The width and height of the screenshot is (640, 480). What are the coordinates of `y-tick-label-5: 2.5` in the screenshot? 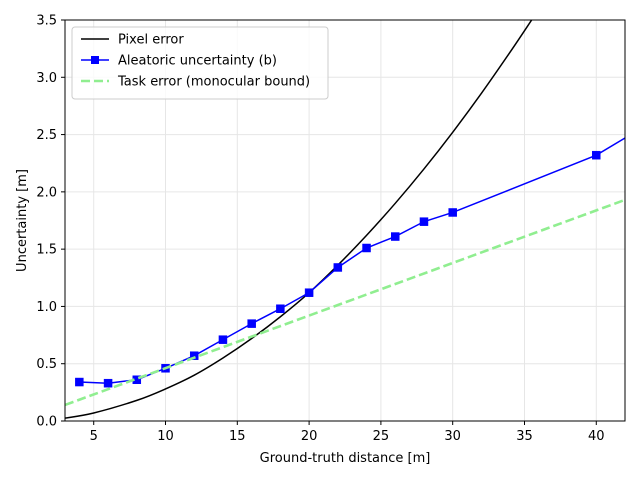 It's located at (46, 135).